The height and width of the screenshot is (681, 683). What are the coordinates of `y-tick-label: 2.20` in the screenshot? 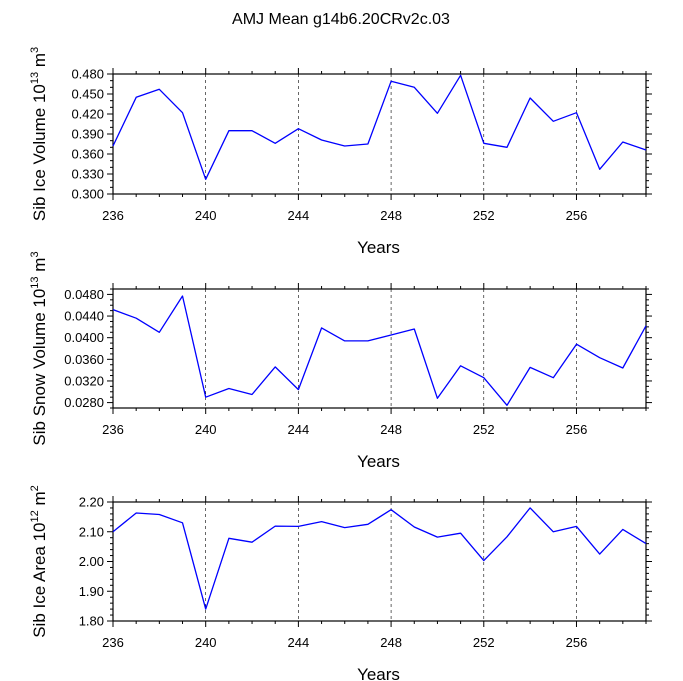 It's located at (91, 502).